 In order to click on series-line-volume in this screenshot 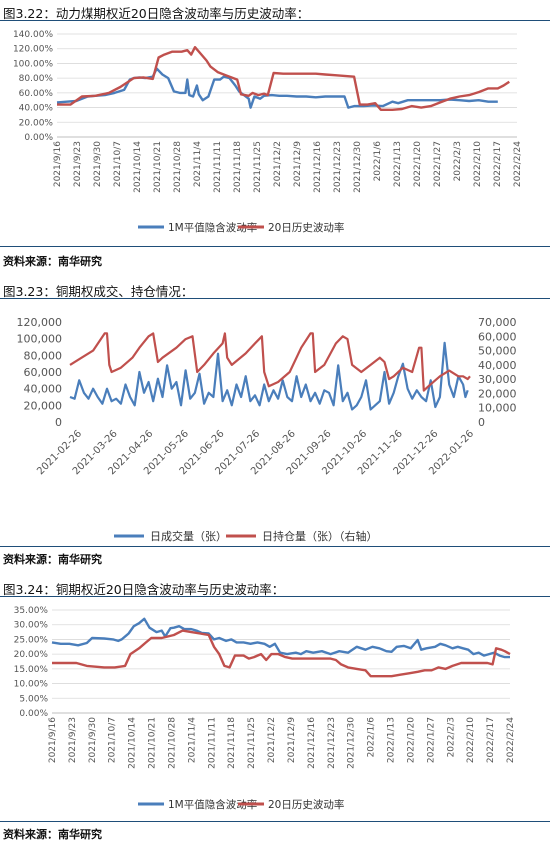, I will do `click(269, 376)`.